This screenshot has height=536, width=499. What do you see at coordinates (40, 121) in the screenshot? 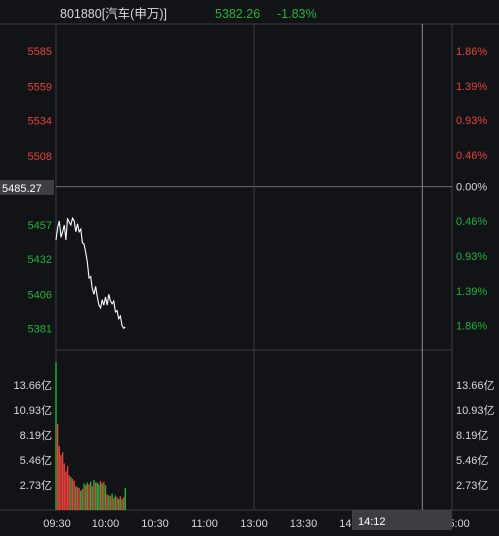
I see `price-tick-left: 5534` at bounding box center [40, 121].